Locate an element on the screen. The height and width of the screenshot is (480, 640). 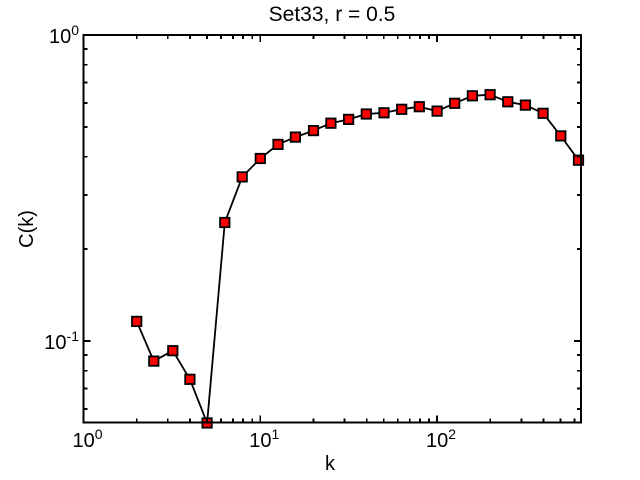
y-axis-label: C(k) is located at coordinates (27, 229).